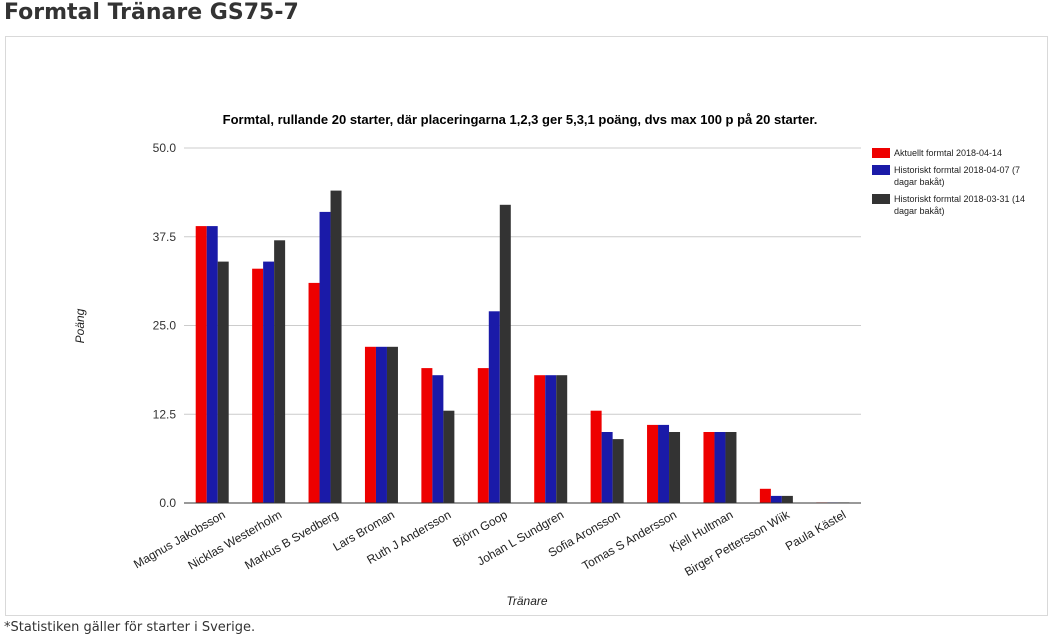  What do you see at coordinates (291, 539) in the screenshot?
I see `x-tick-label: Markus B Svedberg` at bounding box center [291, 539].